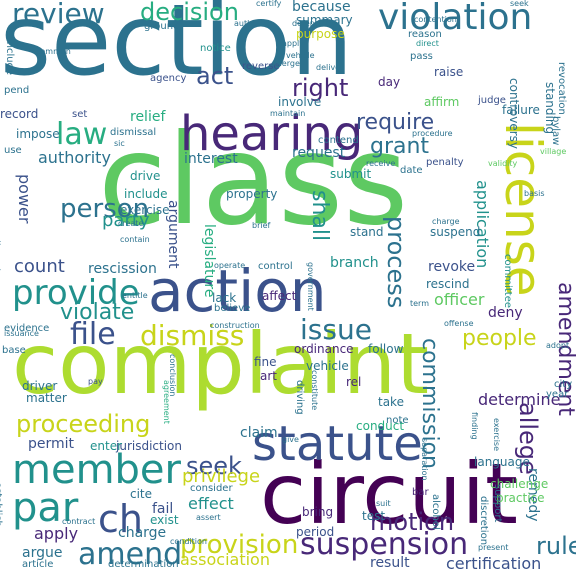 This screenshot has width=576, height=576. Describe the element at coordinates (288, 113) in the screenshot. I see `word: maintain` at that location.